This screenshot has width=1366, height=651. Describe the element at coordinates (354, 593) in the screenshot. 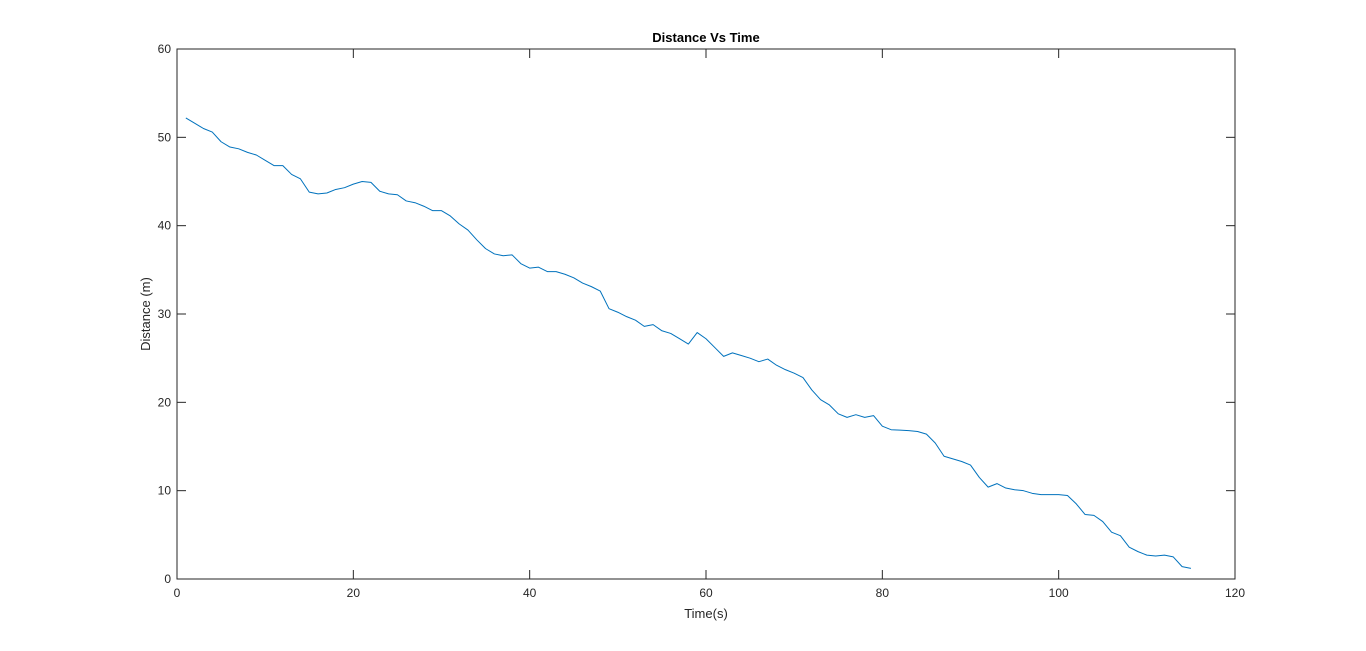

I see `x-tick-label: 20` at that location.